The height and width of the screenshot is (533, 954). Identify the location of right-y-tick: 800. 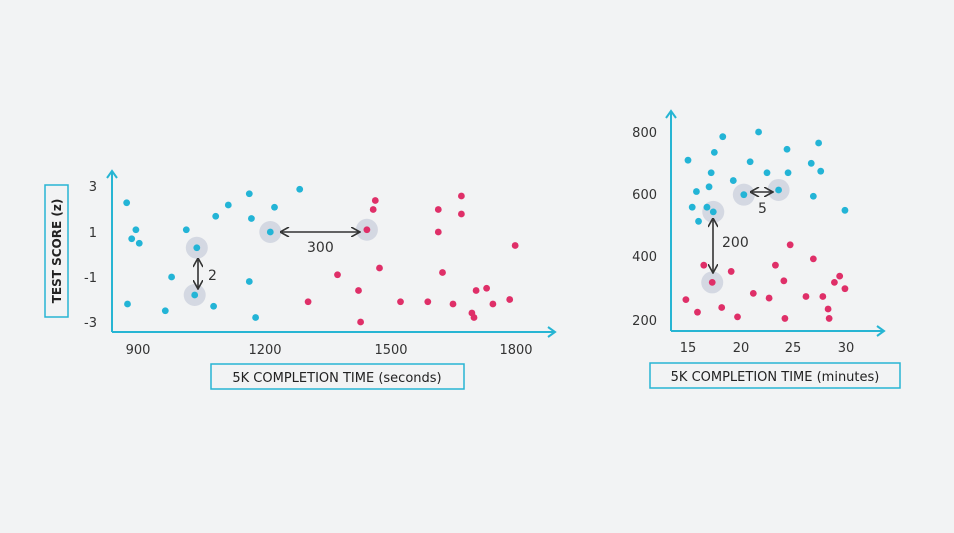
(644, 133).